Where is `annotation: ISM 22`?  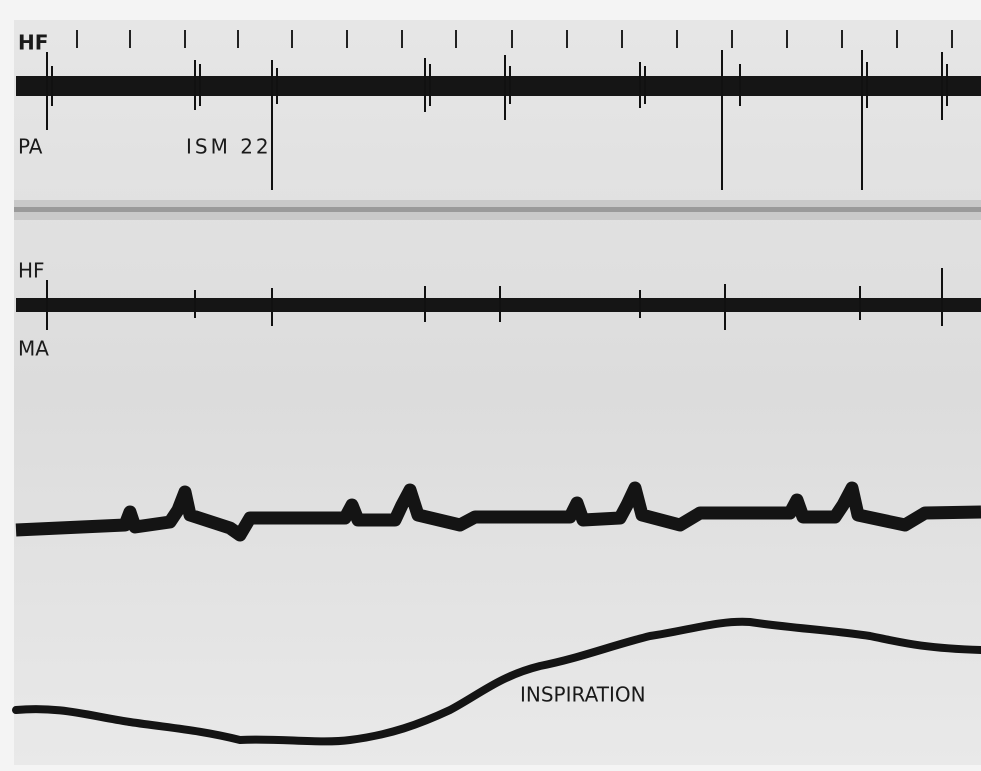 annotation: ISM 22 is located at coordinates (229, 147).